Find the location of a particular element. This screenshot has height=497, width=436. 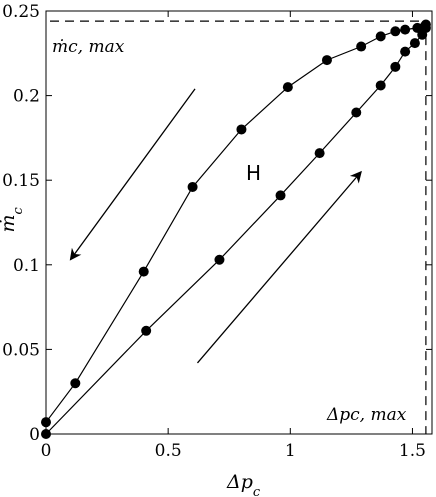

y-tick-label: 0 is located at coordinates (34, 435).